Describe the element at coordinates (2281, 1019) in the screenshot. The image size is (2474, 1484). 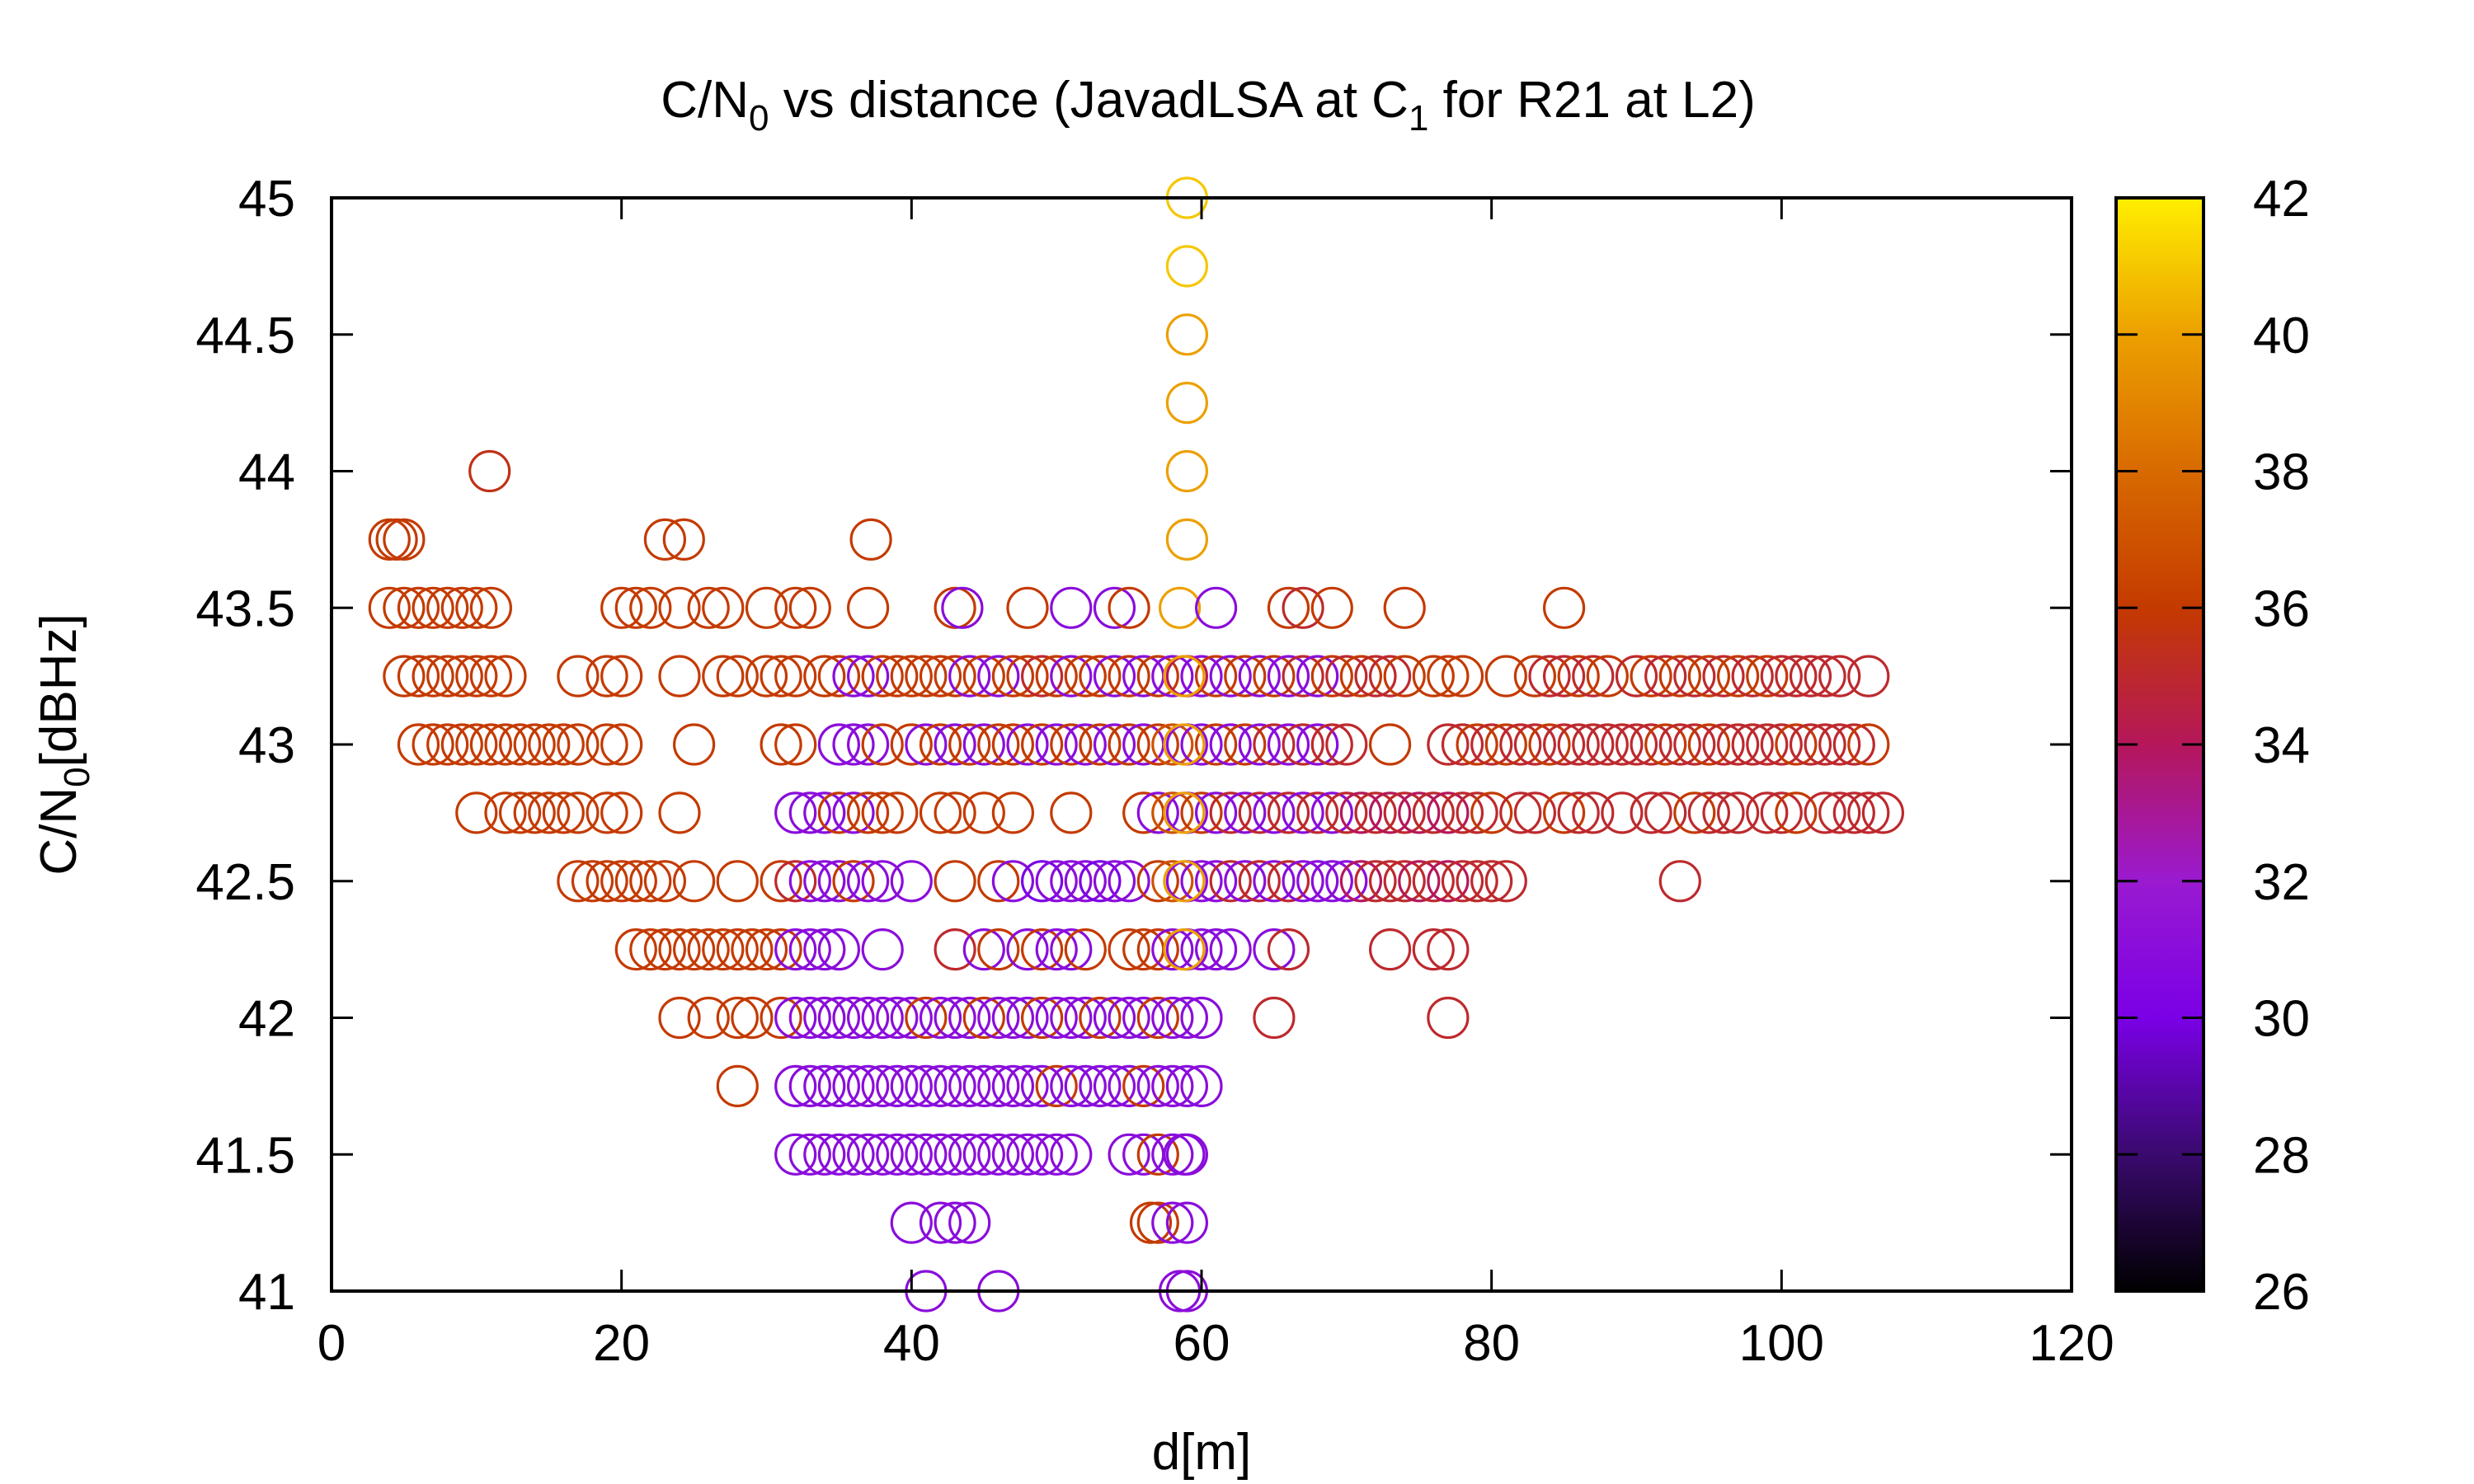
I see `colorbar-tick-label: 30` at that location.